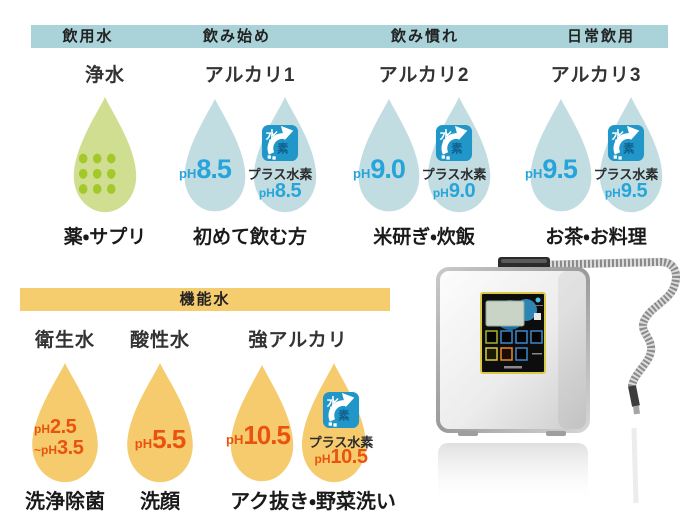 The width and height of the screenshot is (700, 519). I want to click on ph-value: pH10.5, so click(258, 435).